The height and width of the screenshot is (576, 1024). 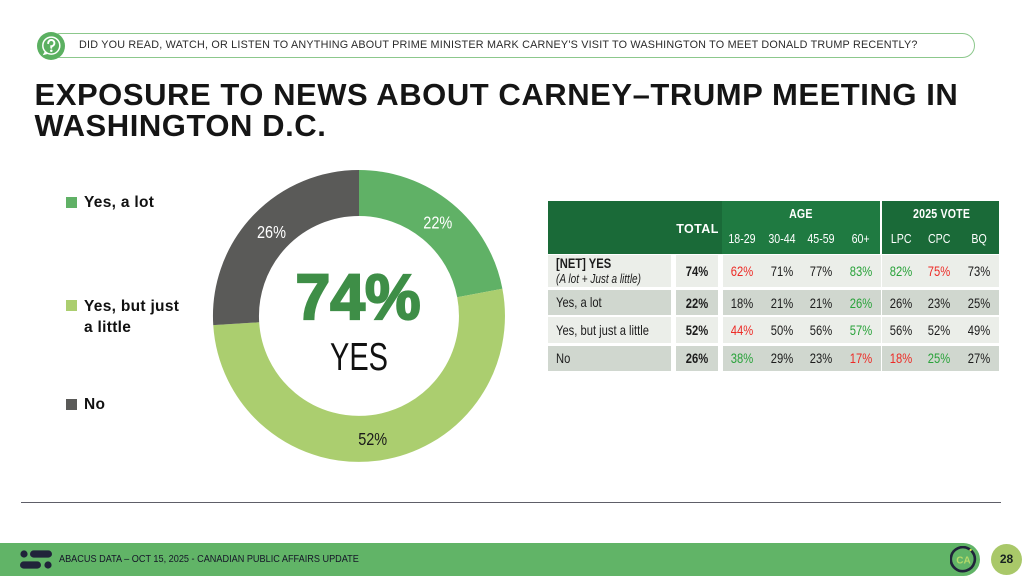 I want to click on svg-text: YES, so click(x=359, y=357).